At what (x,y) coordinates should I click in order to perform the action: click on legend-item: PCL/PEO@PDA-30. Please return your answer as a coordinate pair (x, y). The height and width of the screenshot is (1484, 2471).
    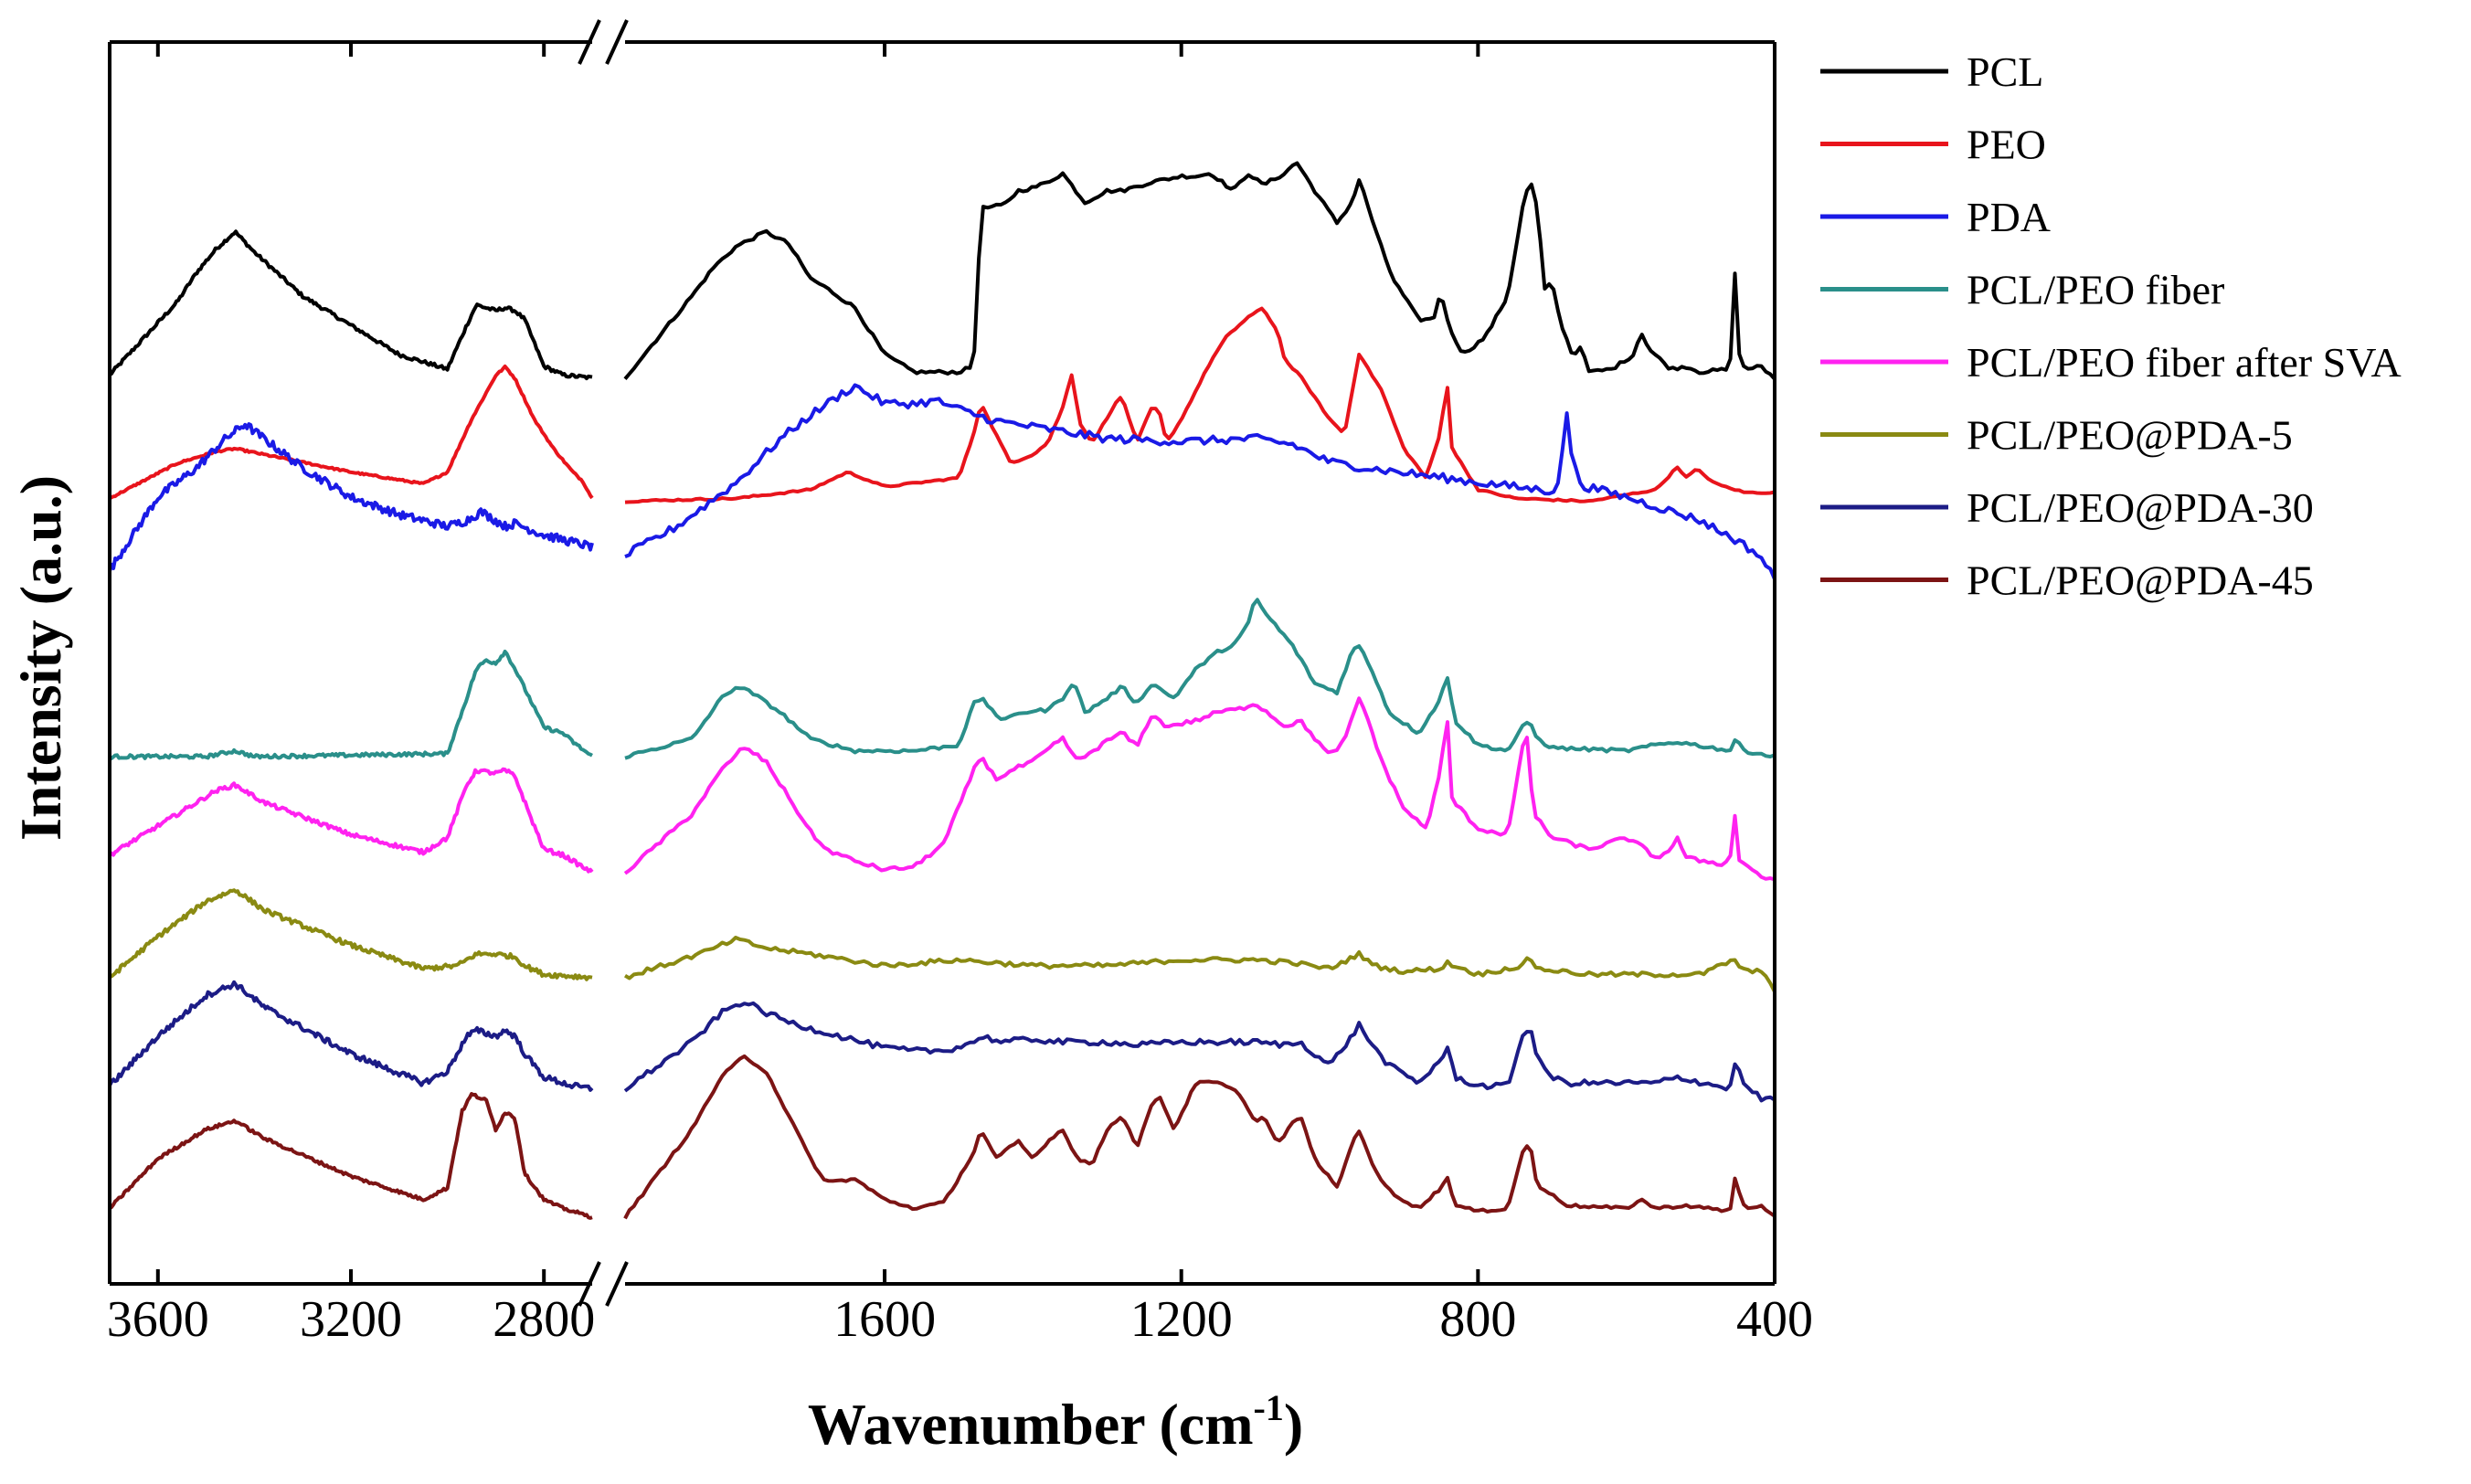
    Looking at the image, I should click on (2067, 508).